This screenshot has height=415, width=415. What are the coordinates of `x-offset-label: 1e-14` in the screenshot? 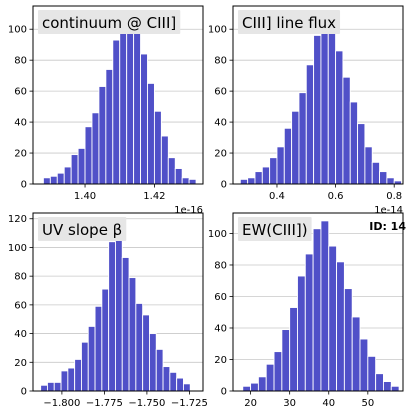 It's located at (388, 210).